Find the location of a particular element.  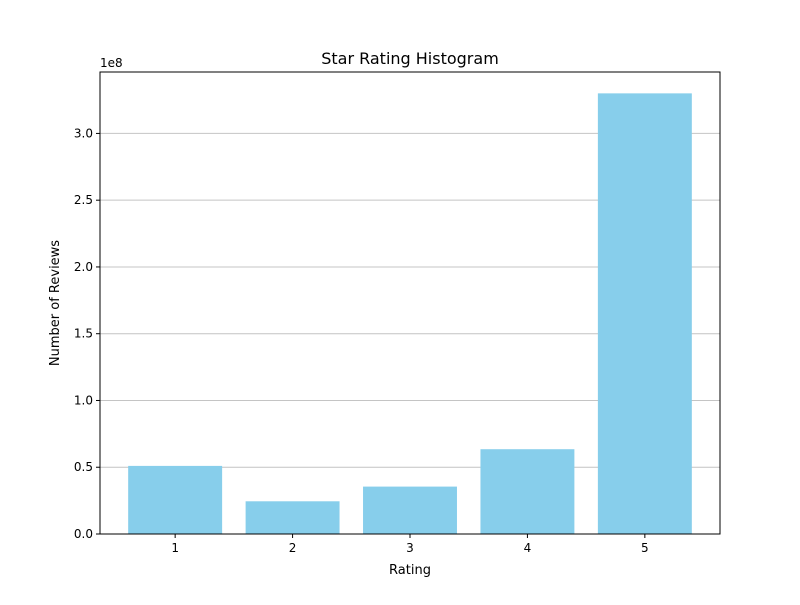

chart-title: Star Rating Histogram is located at coordinates (410, 58).